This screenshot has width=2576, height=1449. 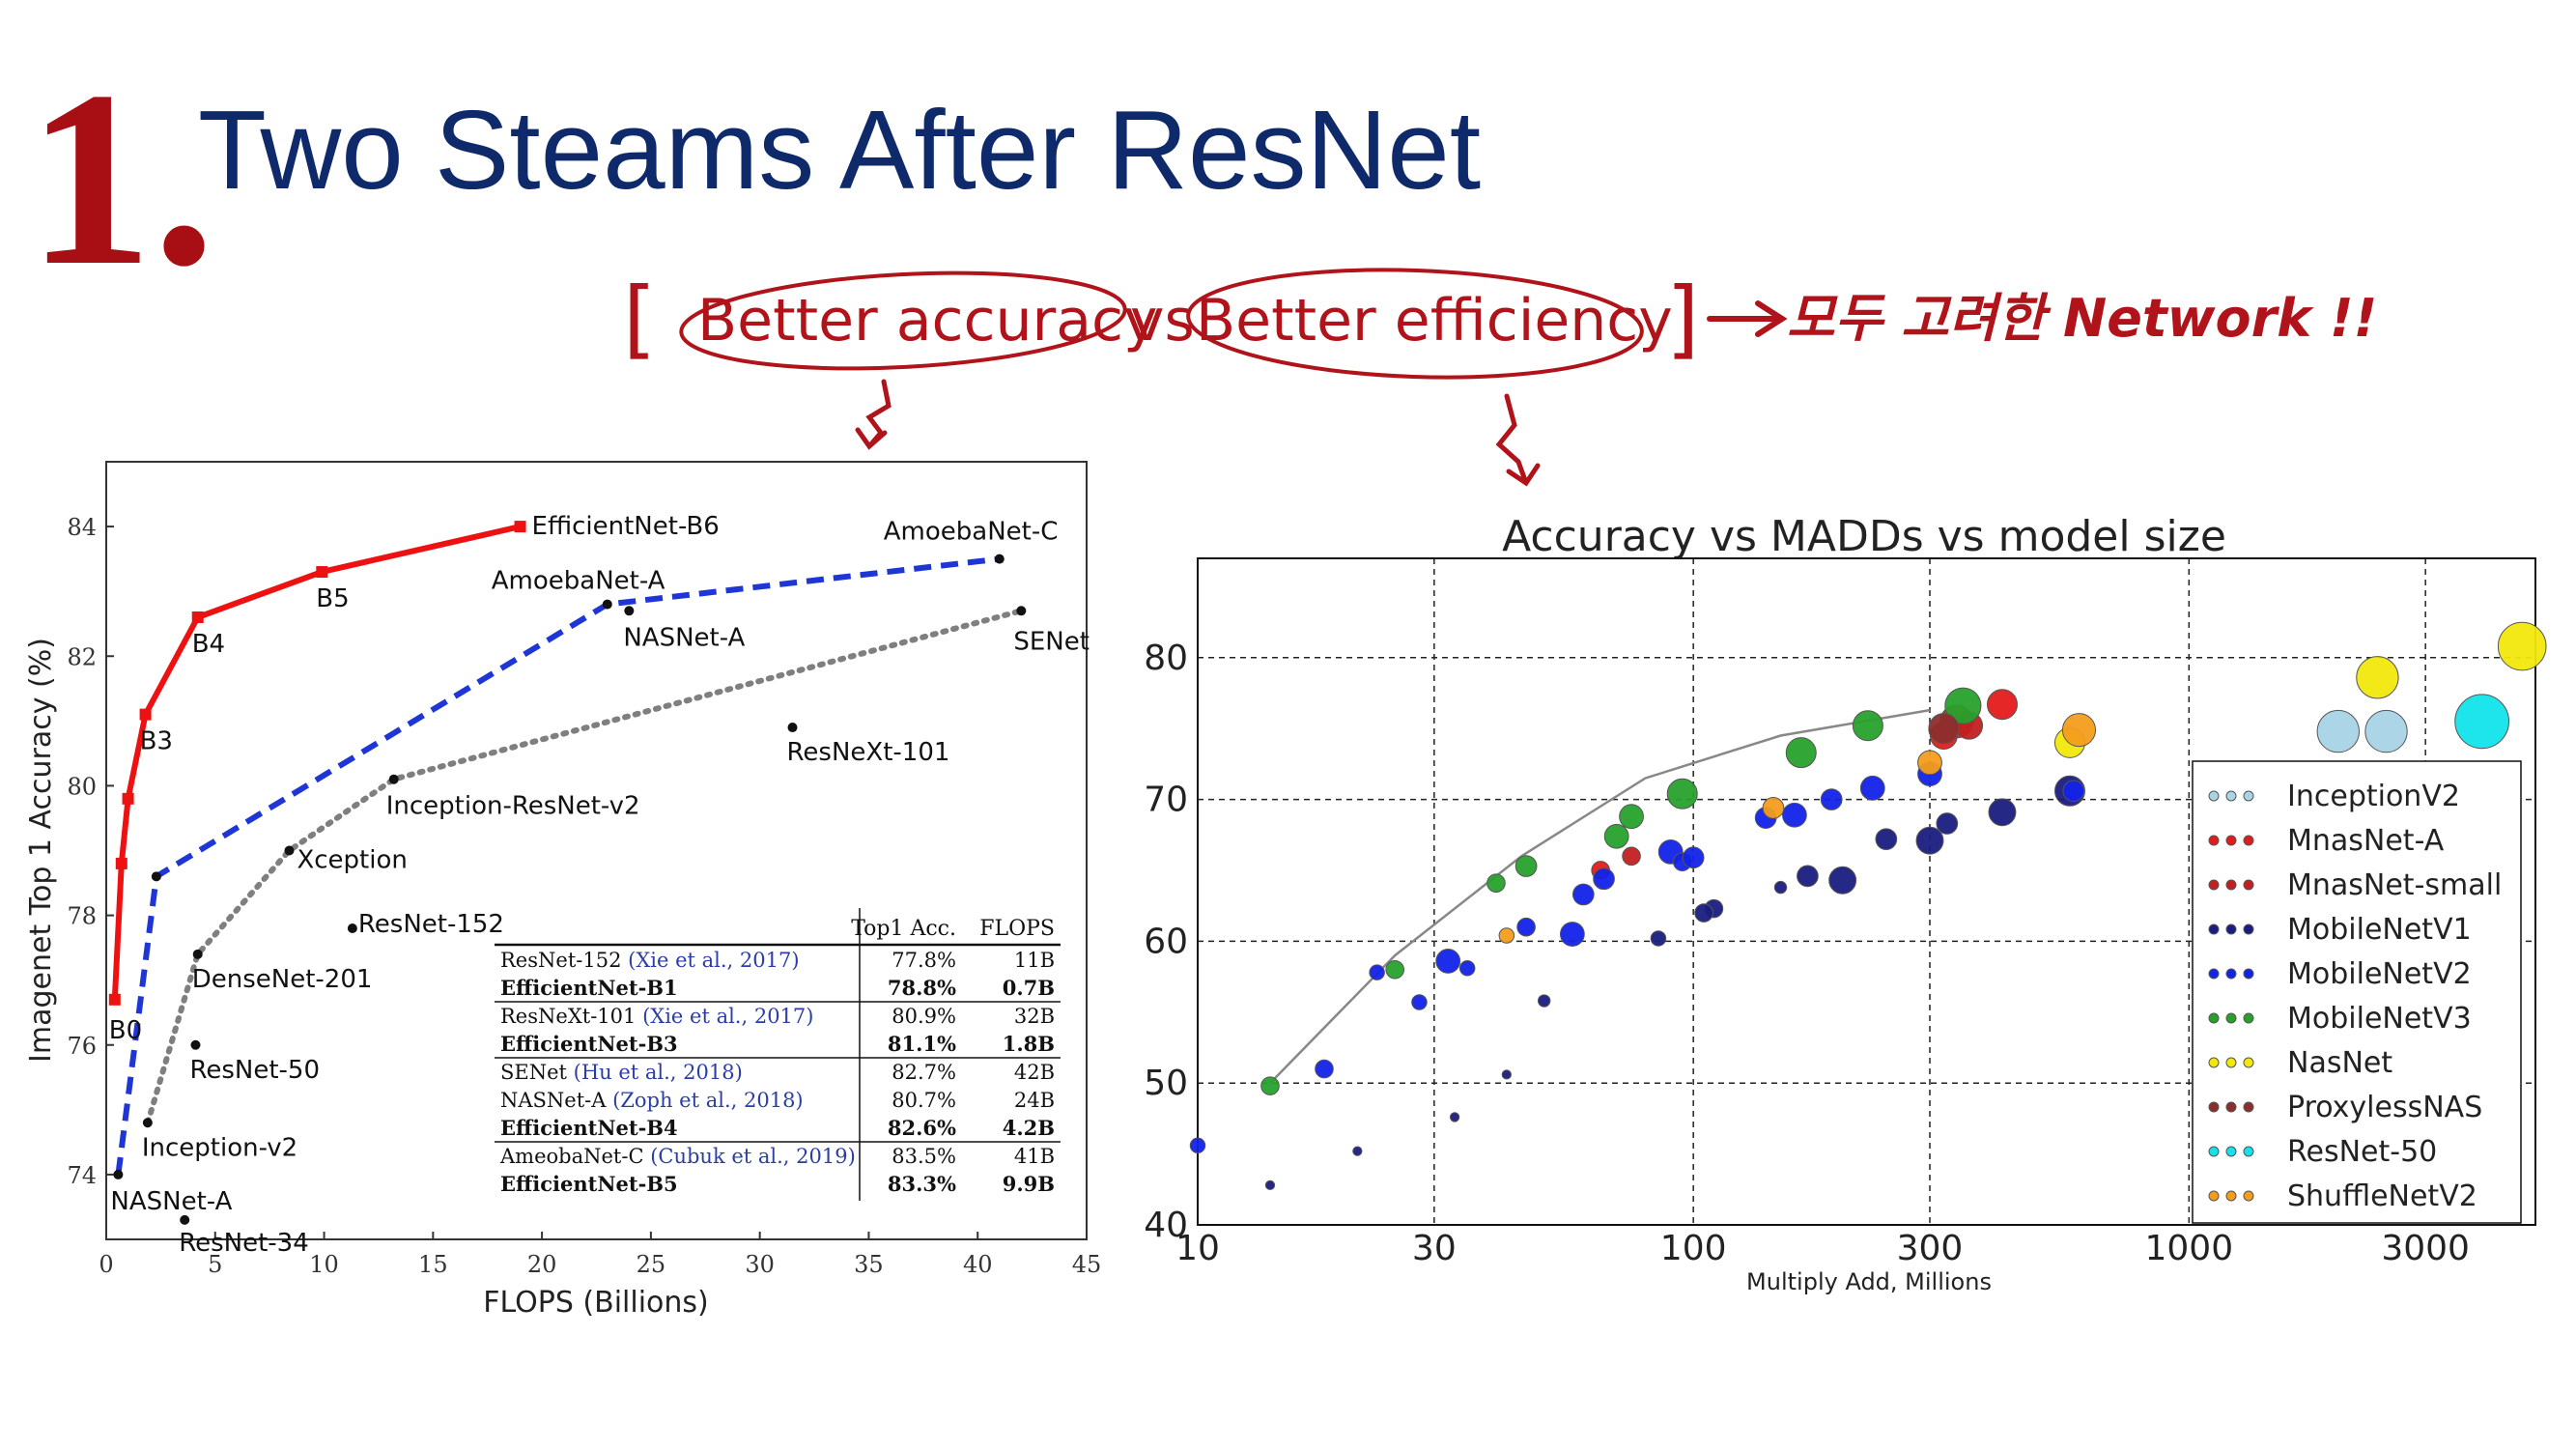 What do you see at coordinates (1034, 1016) in the screenshot?
I see `table-row-flops: 32B` at bounding box center [1034, 1016].